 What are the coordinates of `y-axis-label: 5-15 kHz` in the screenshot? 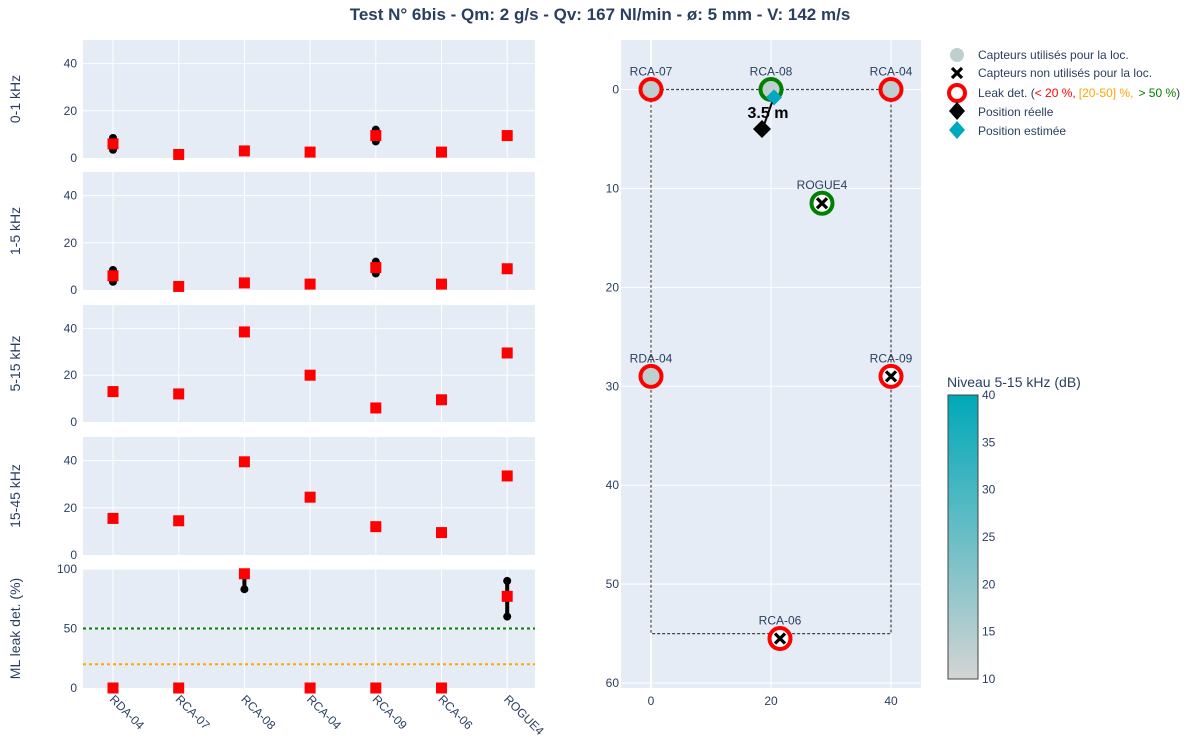 It's located at (15, 363).